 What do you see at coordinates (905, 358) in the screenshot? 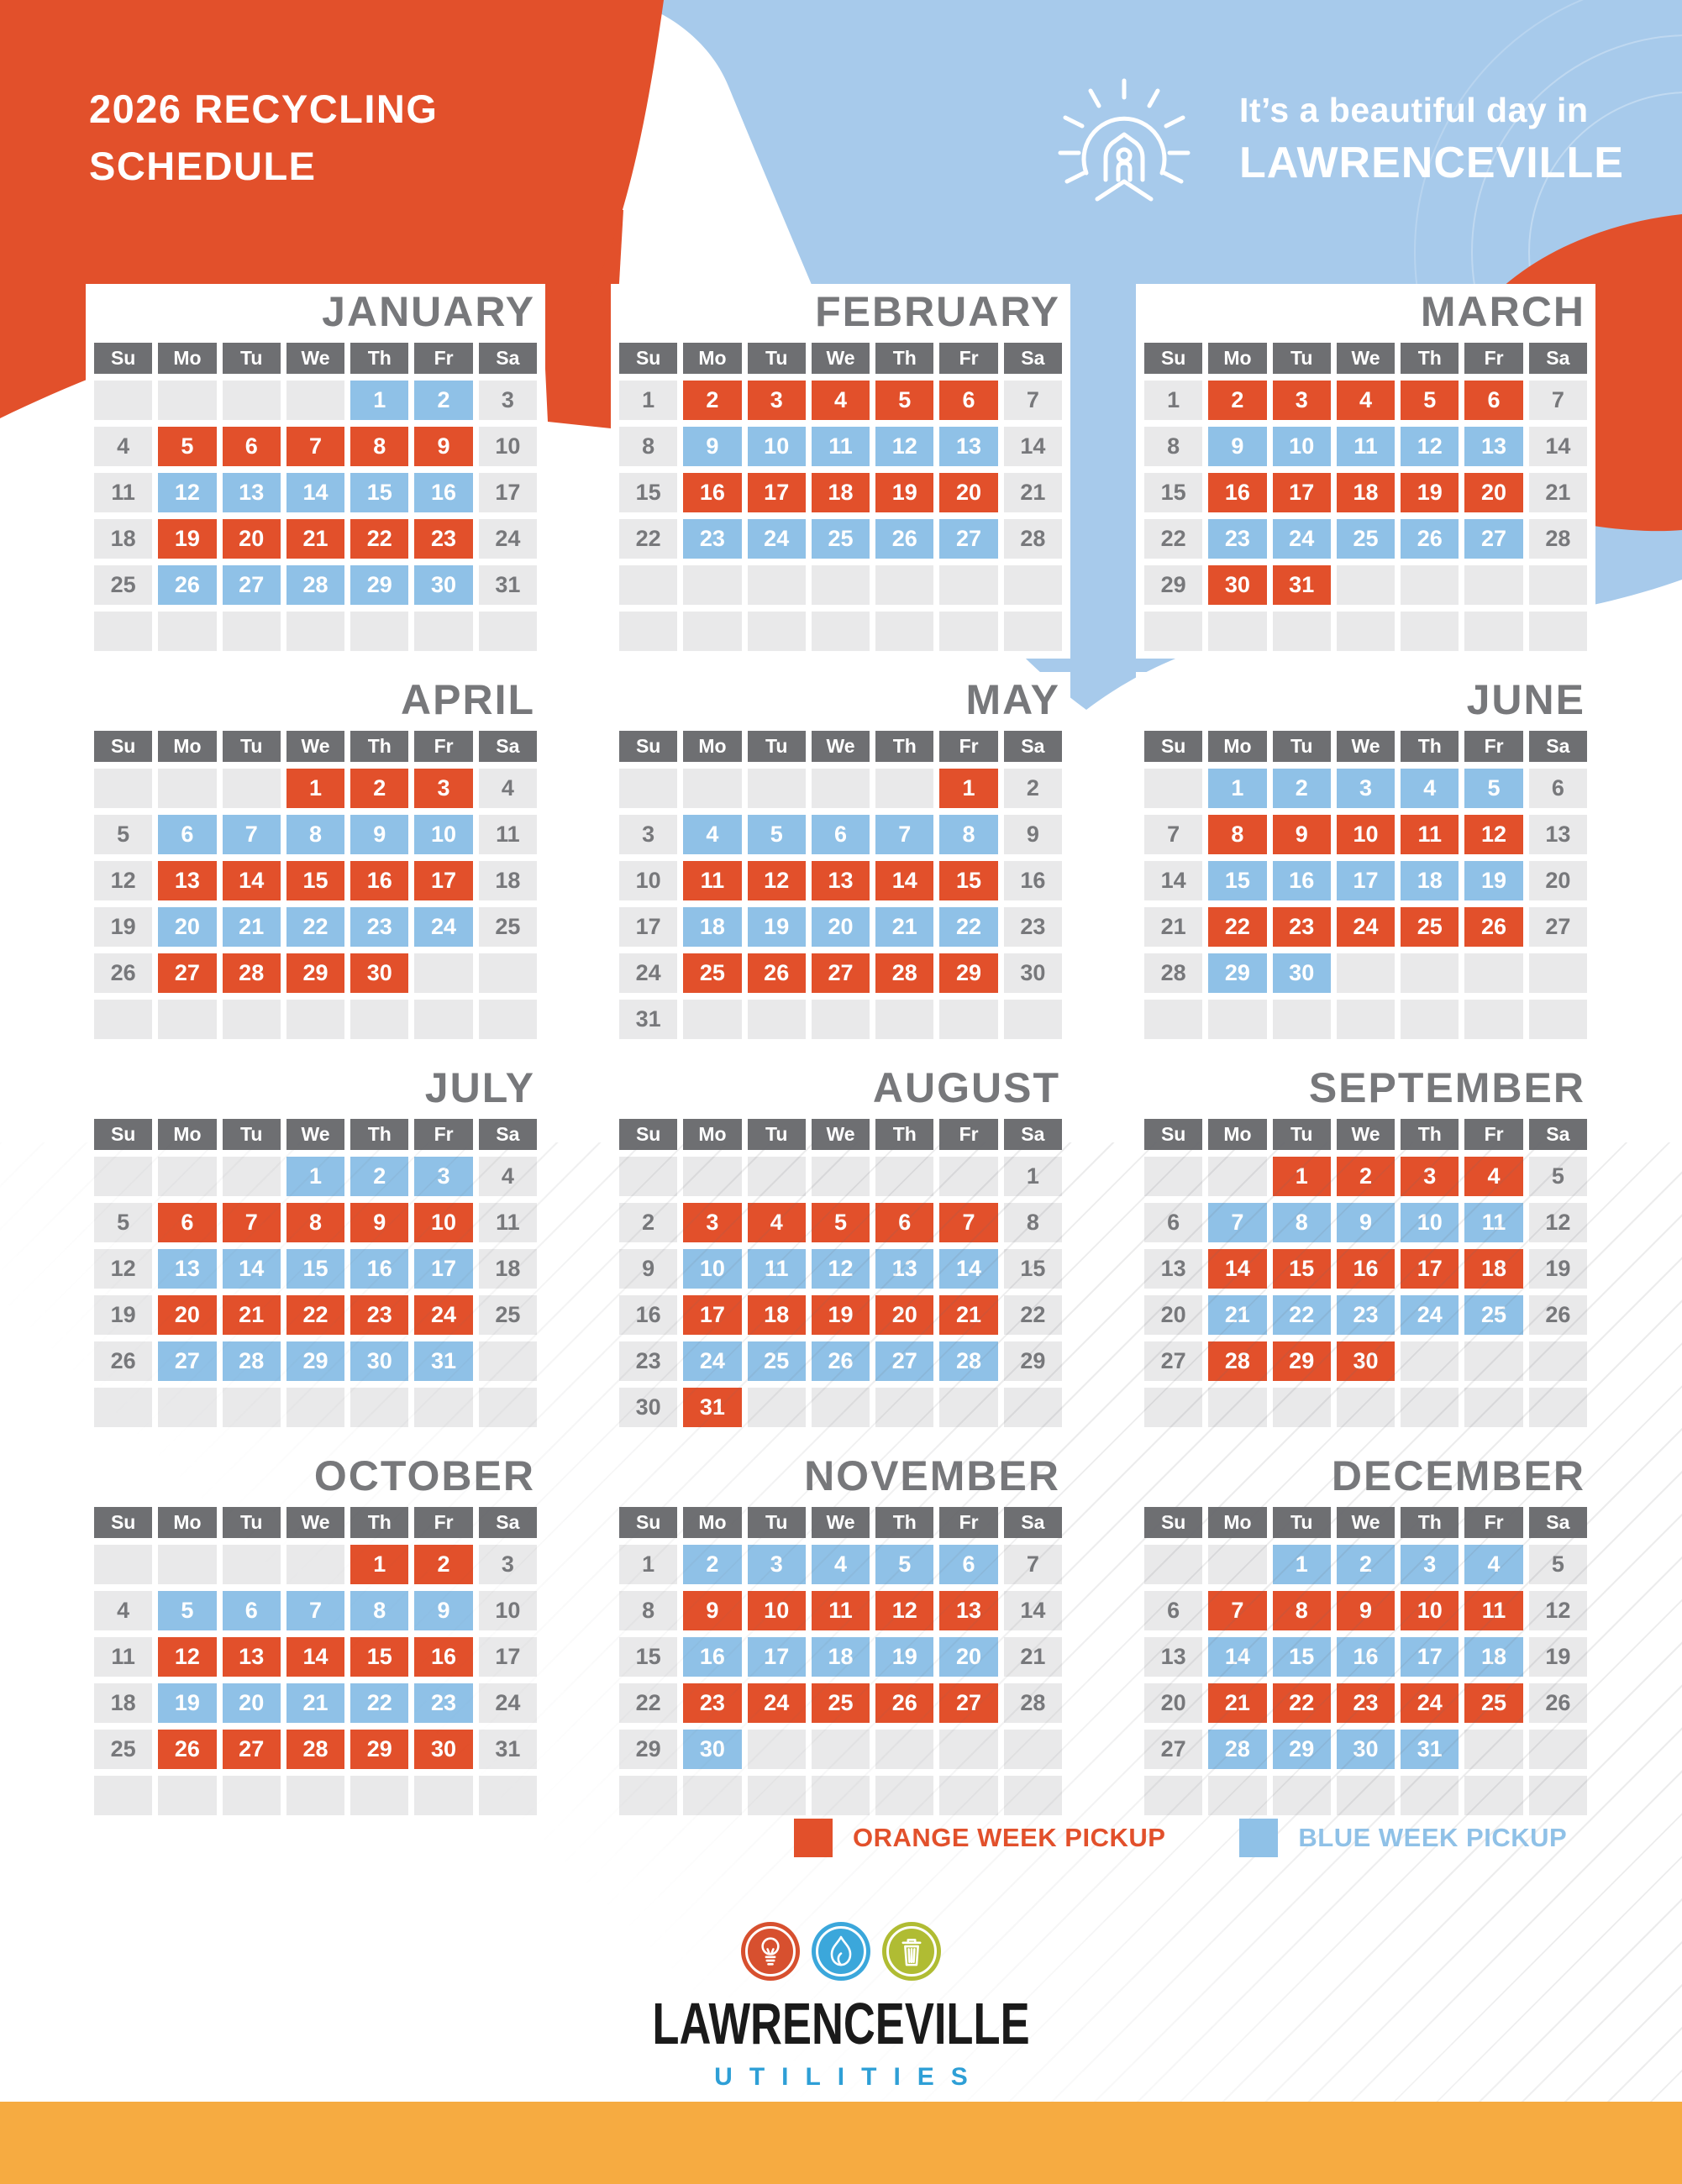
I see `day-header: Th` at bounding box center [905, 358].